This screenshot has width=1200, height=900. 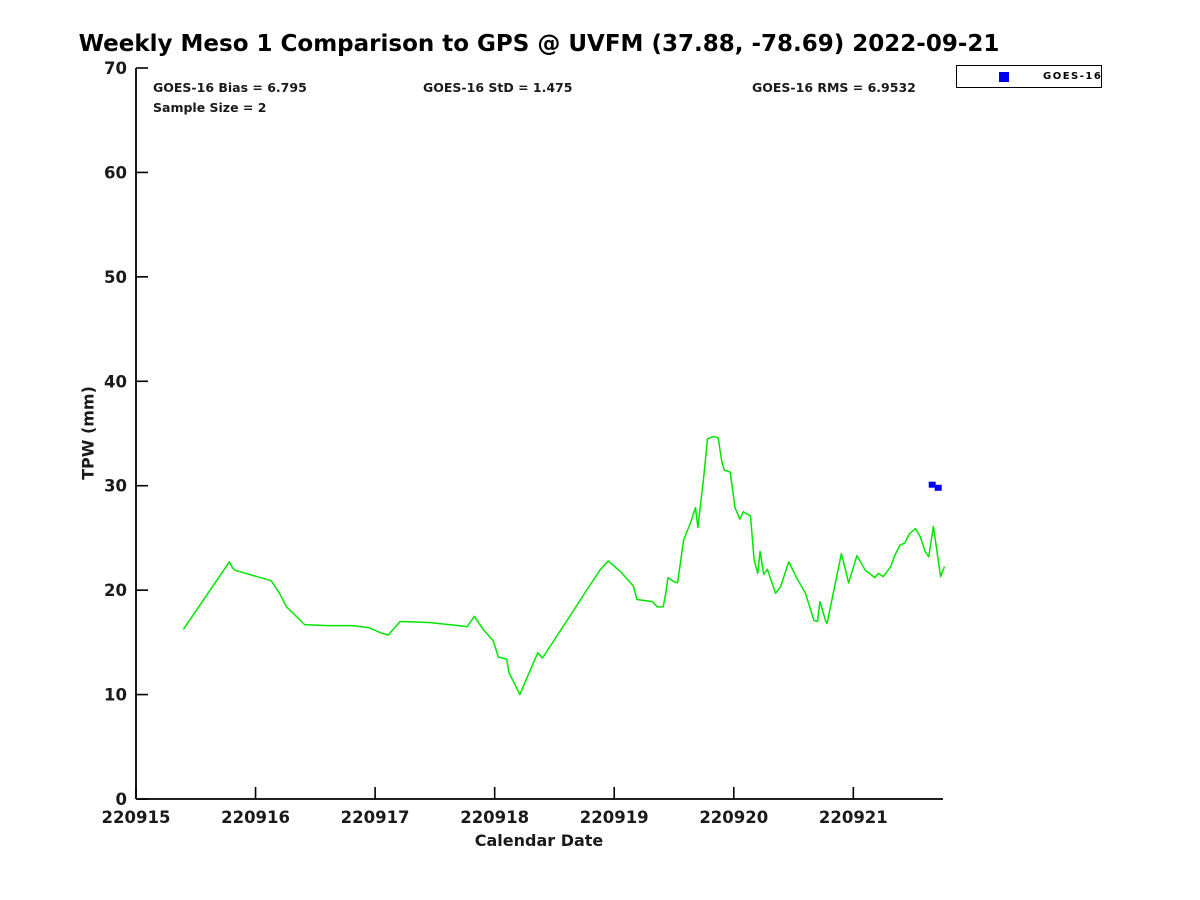 I want to click on x-axis-label: Calendar Date, so click(x=539, y=840).